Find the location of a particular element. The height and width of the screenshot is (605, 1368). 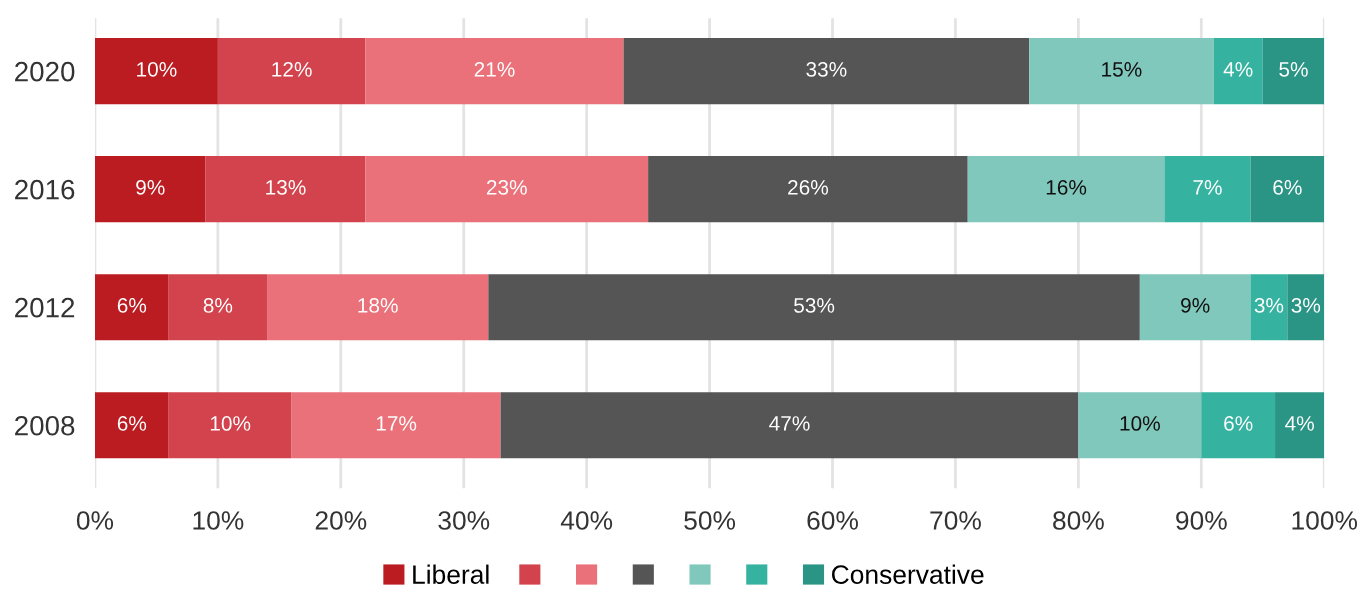

x-tick-label: 20% is located at coordinates (341, 520).